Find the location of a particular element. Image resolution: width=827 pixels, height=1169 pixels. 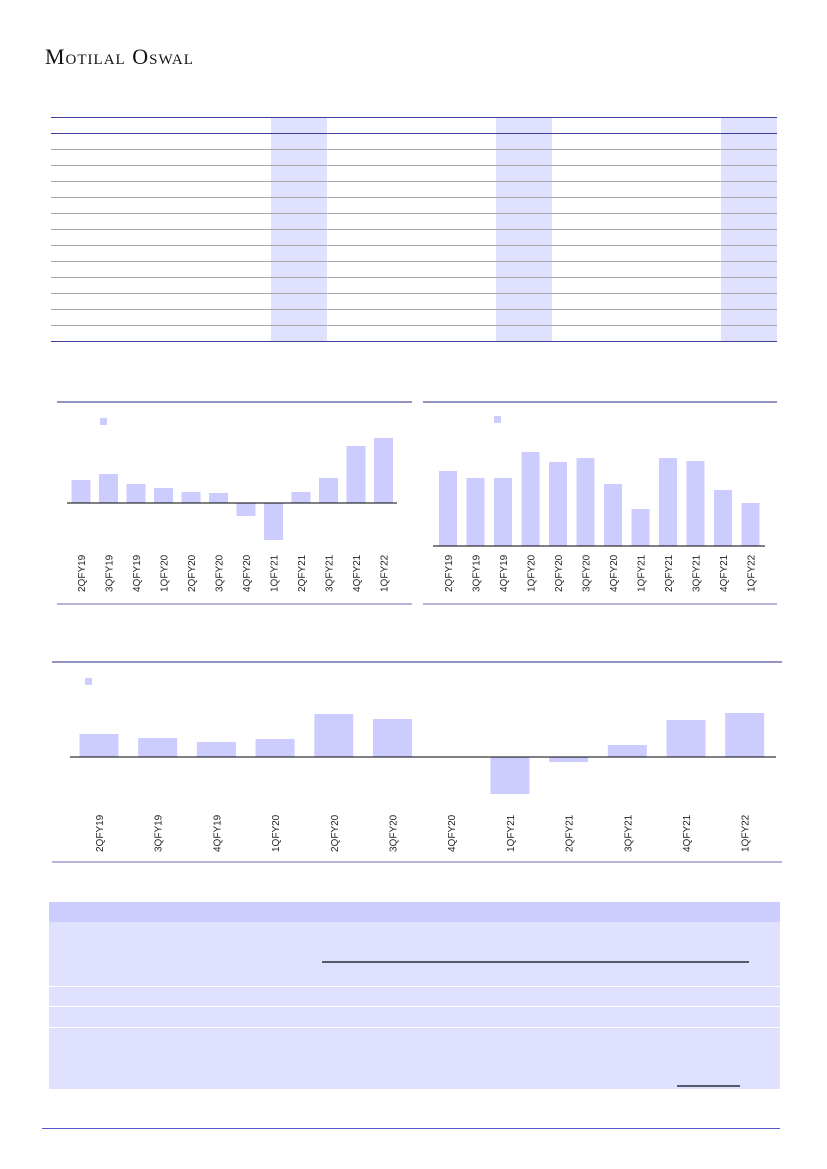

info-box-header is located at coordinates (414, 912).